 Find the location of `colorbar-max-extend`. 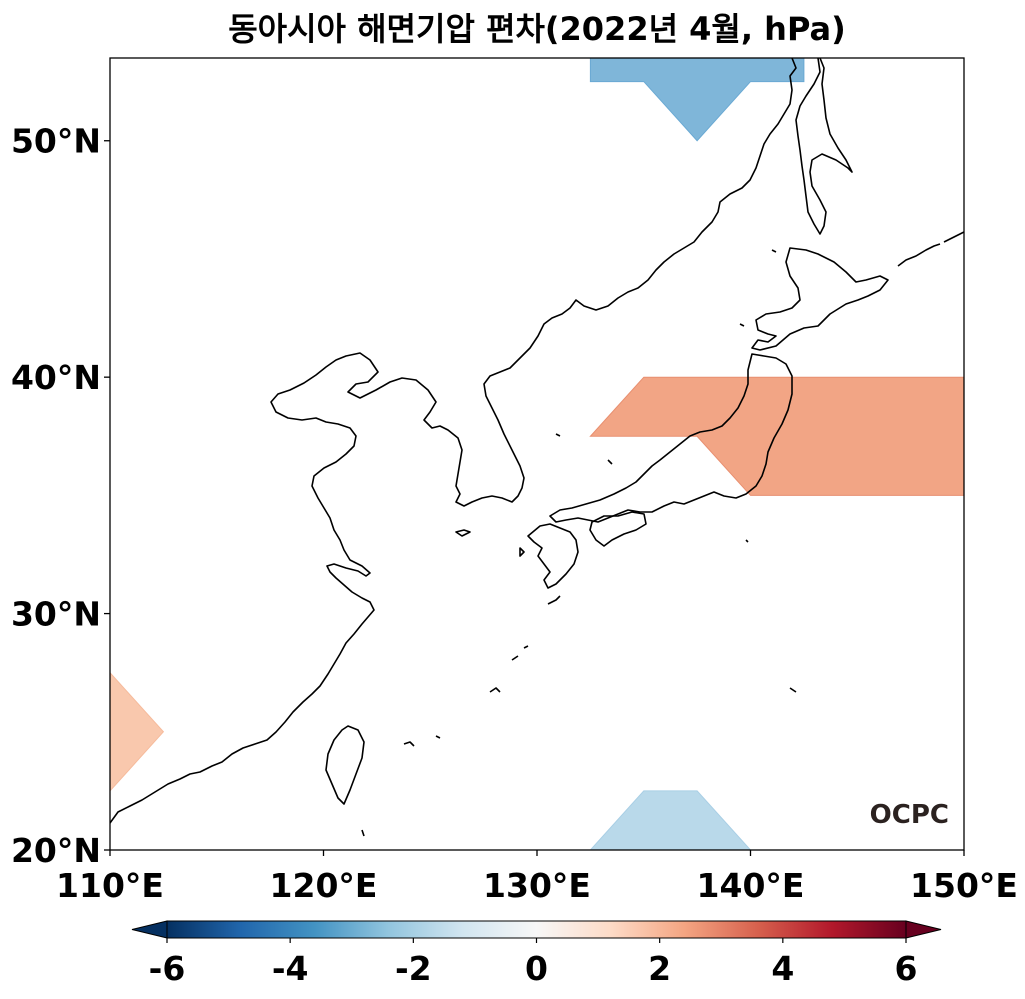

colorbar-max-extend is located at coordinates (923, 929).